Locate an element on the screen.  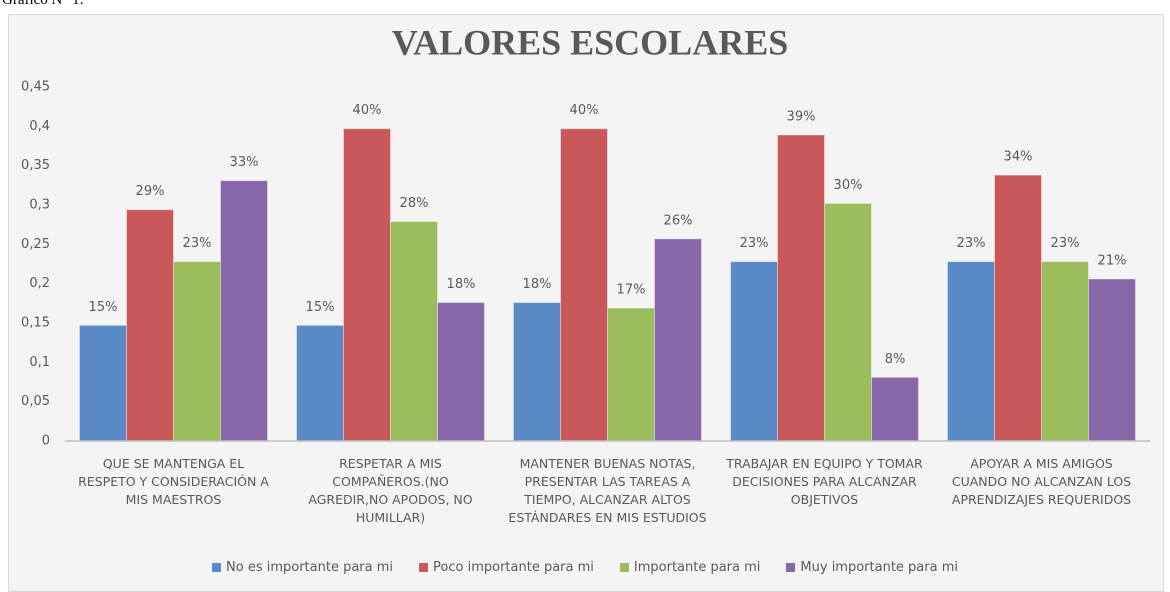
y-tick-label: 0,2 is located at coordinates (39, 283).